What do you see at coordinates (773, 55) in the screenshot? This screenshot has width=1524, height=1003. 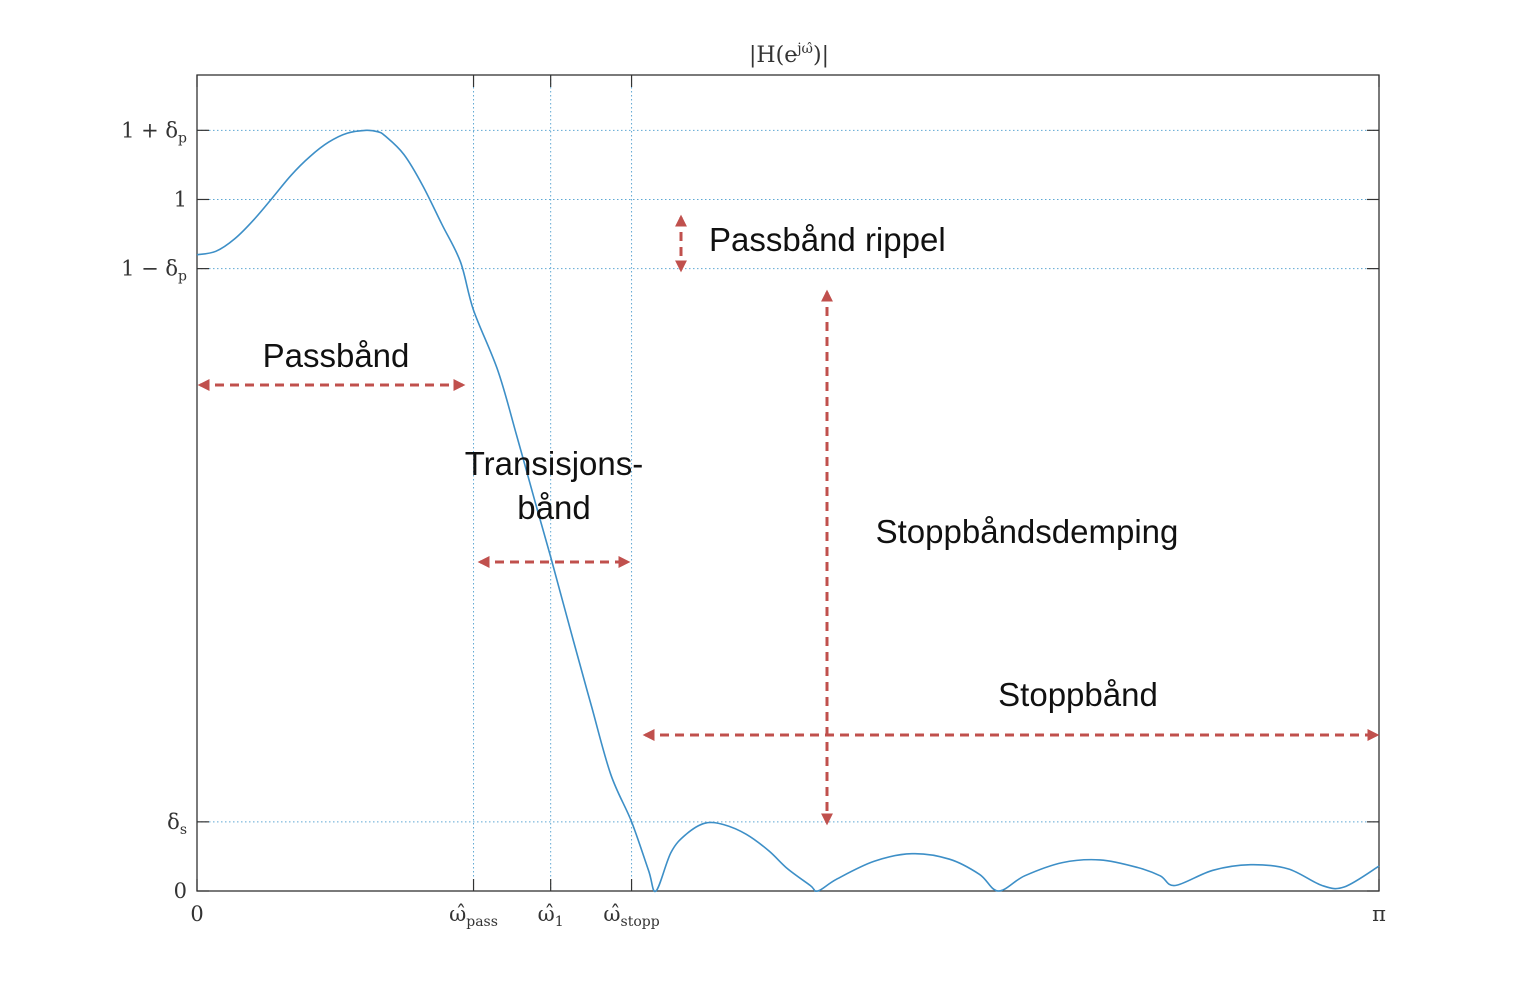 I see `chart-title-main: |H(e` at bounding box center [773, 55].